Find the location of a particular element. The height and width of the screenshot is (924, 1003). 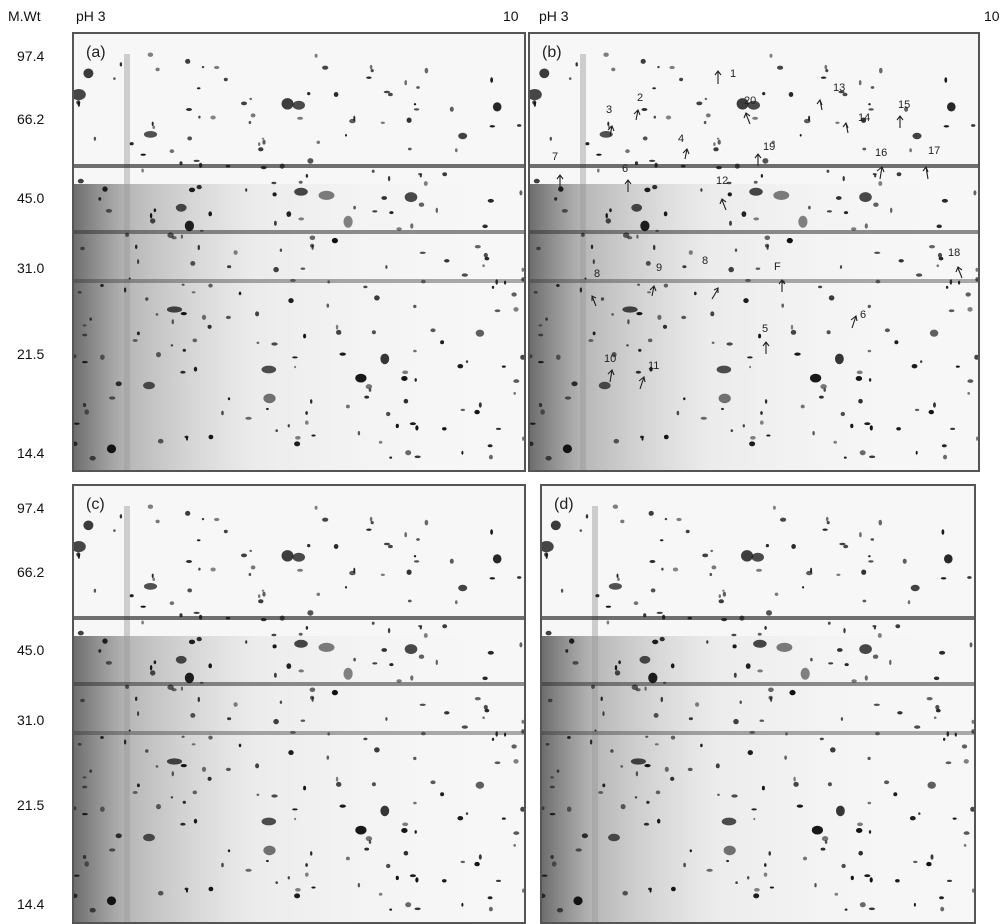

panel-label-a: (a) is located at coordinates (96, 52).